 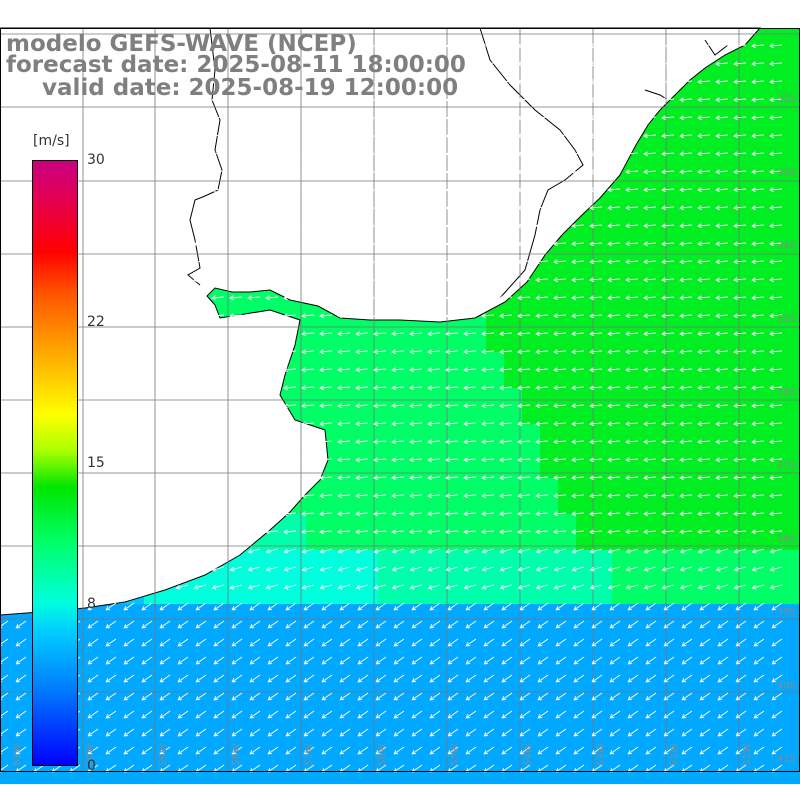 I want to click on model-title: modelo GEFS-WAVE (NCEP), so click(x=181, y=44).